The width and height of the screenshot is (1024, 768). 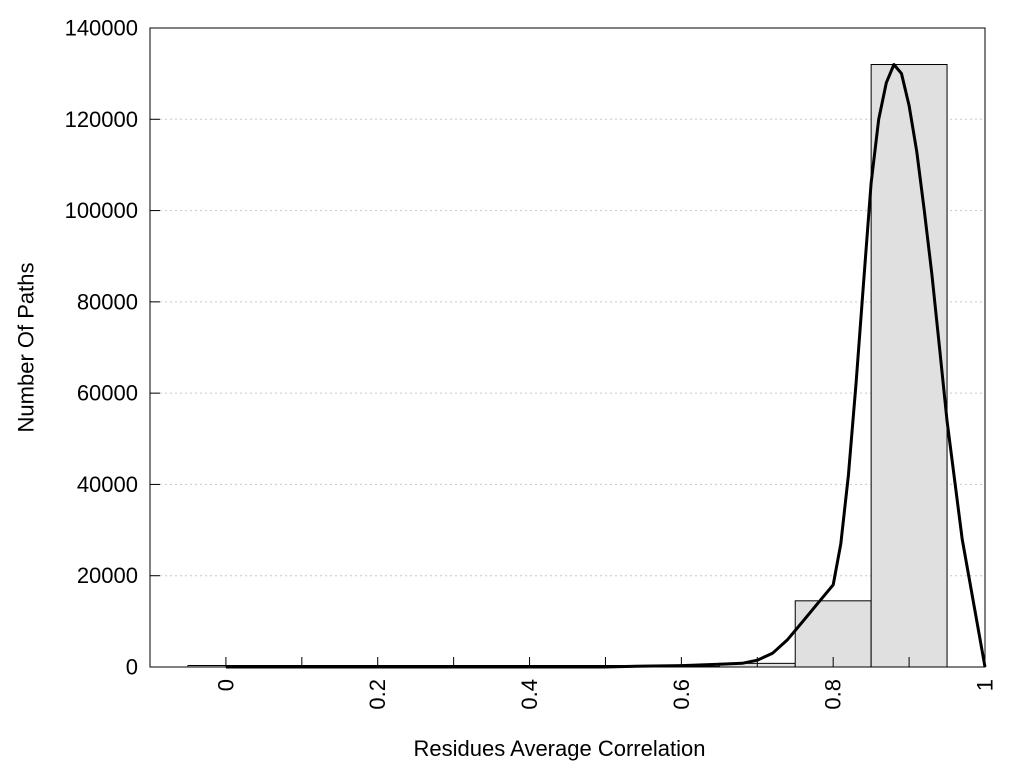 I want to click on y-tick-label: 0, so click(x=132, y=667).